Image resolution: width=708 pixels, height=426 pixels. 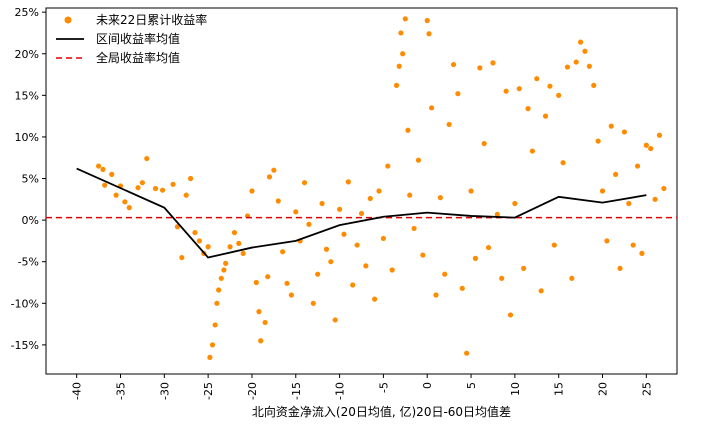 I want to click on x-tick-label: 20, so click(x=603, y=389).